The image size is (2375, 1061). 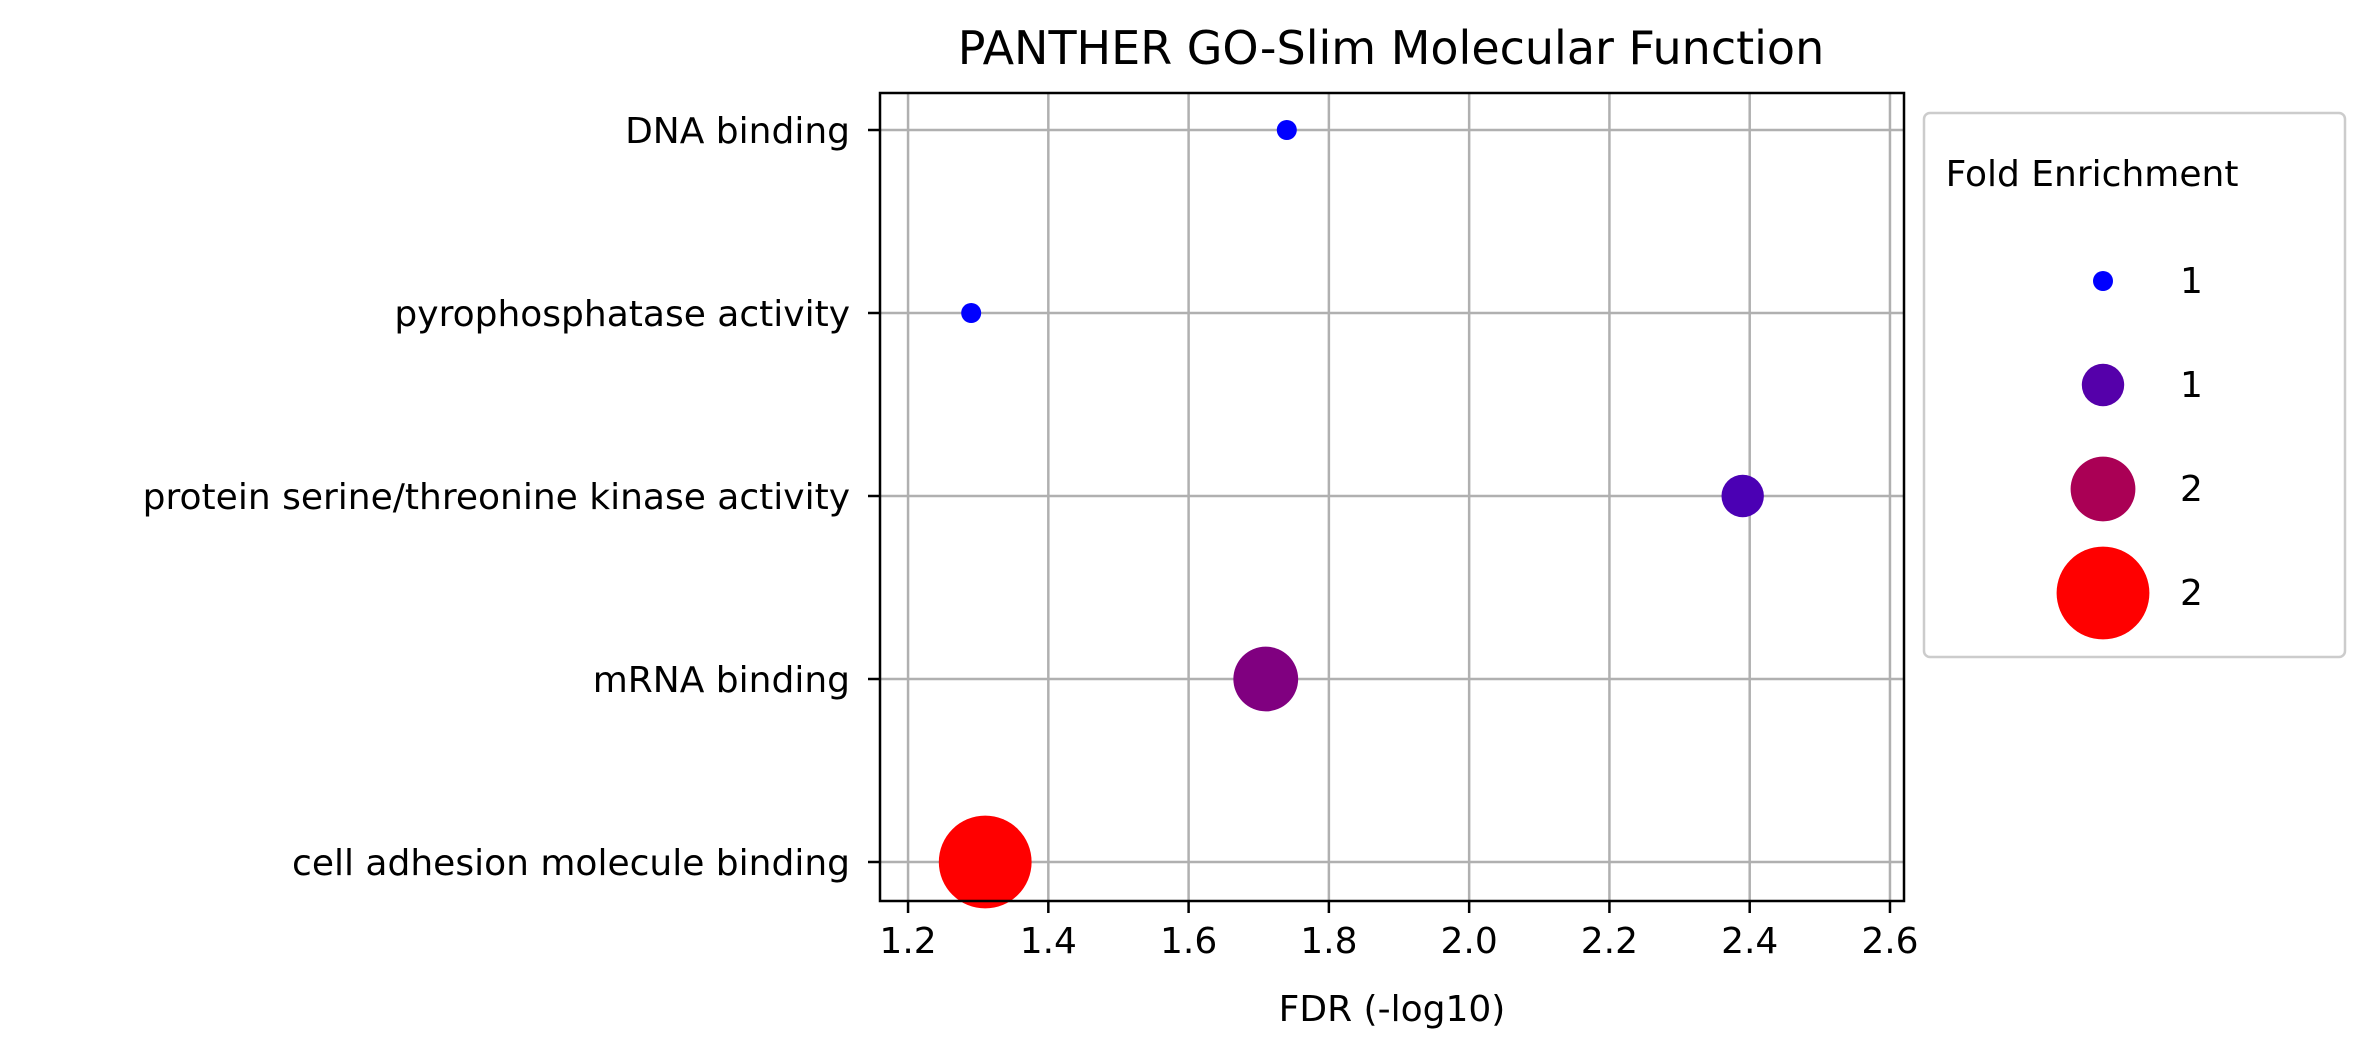 I want to click on x-tick-label: 1.6, so click(x=1188, y=941).